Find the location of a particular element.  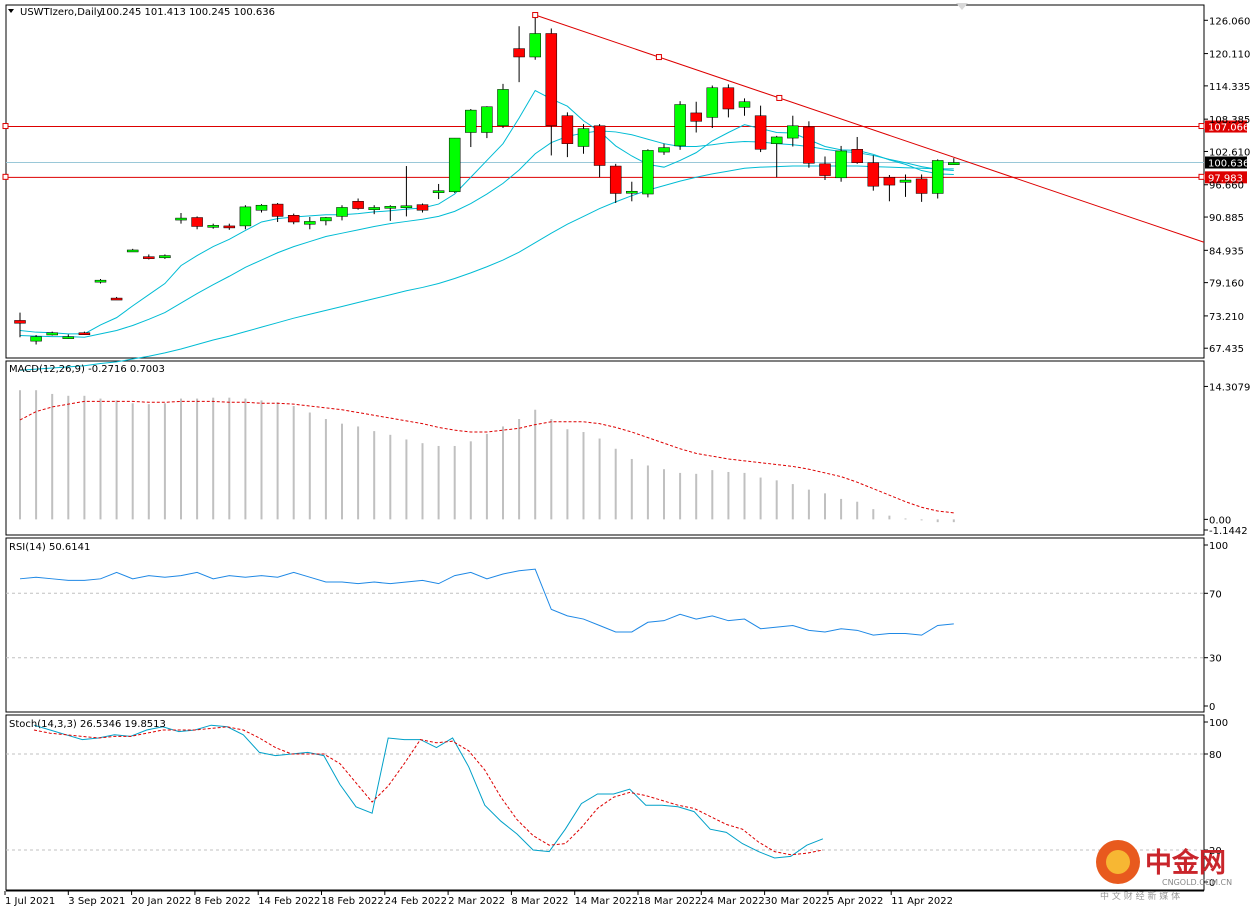

price-tick-label: 114.335 is located at coordinates (1229, 87).